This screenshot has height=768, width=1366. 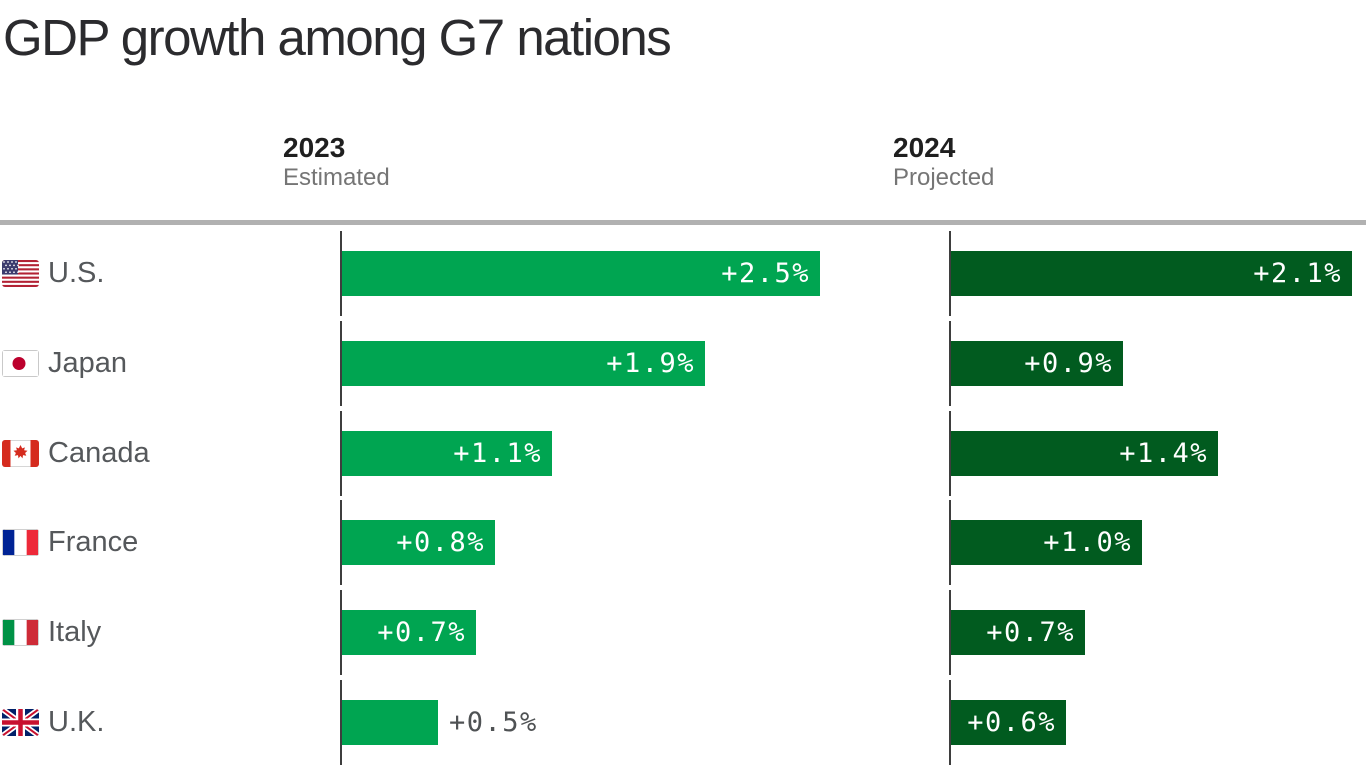 I want to click on chart-row: Italy +0.7% +0.7%, so click(x=683, y=633).